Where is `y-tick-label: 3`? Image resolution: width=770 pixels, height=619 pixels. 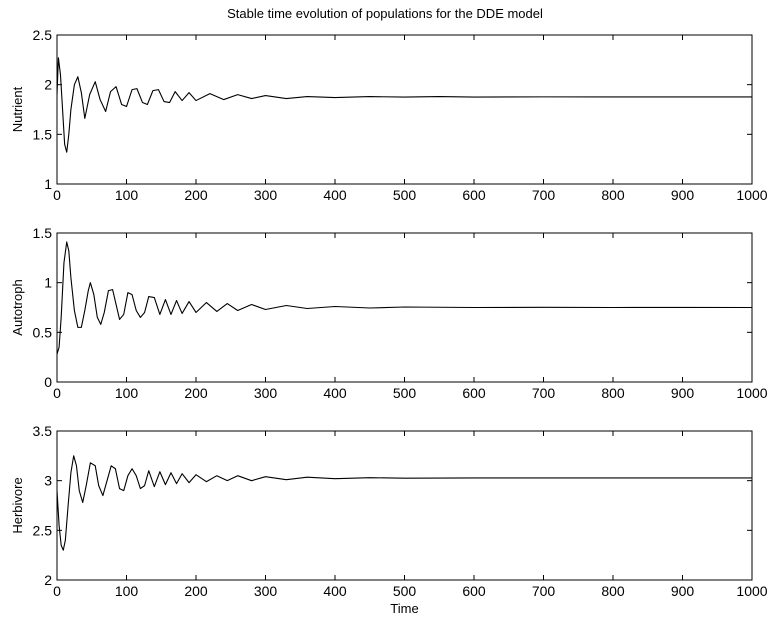 y-tick-label: 3 is located at coordinates (48, 481).